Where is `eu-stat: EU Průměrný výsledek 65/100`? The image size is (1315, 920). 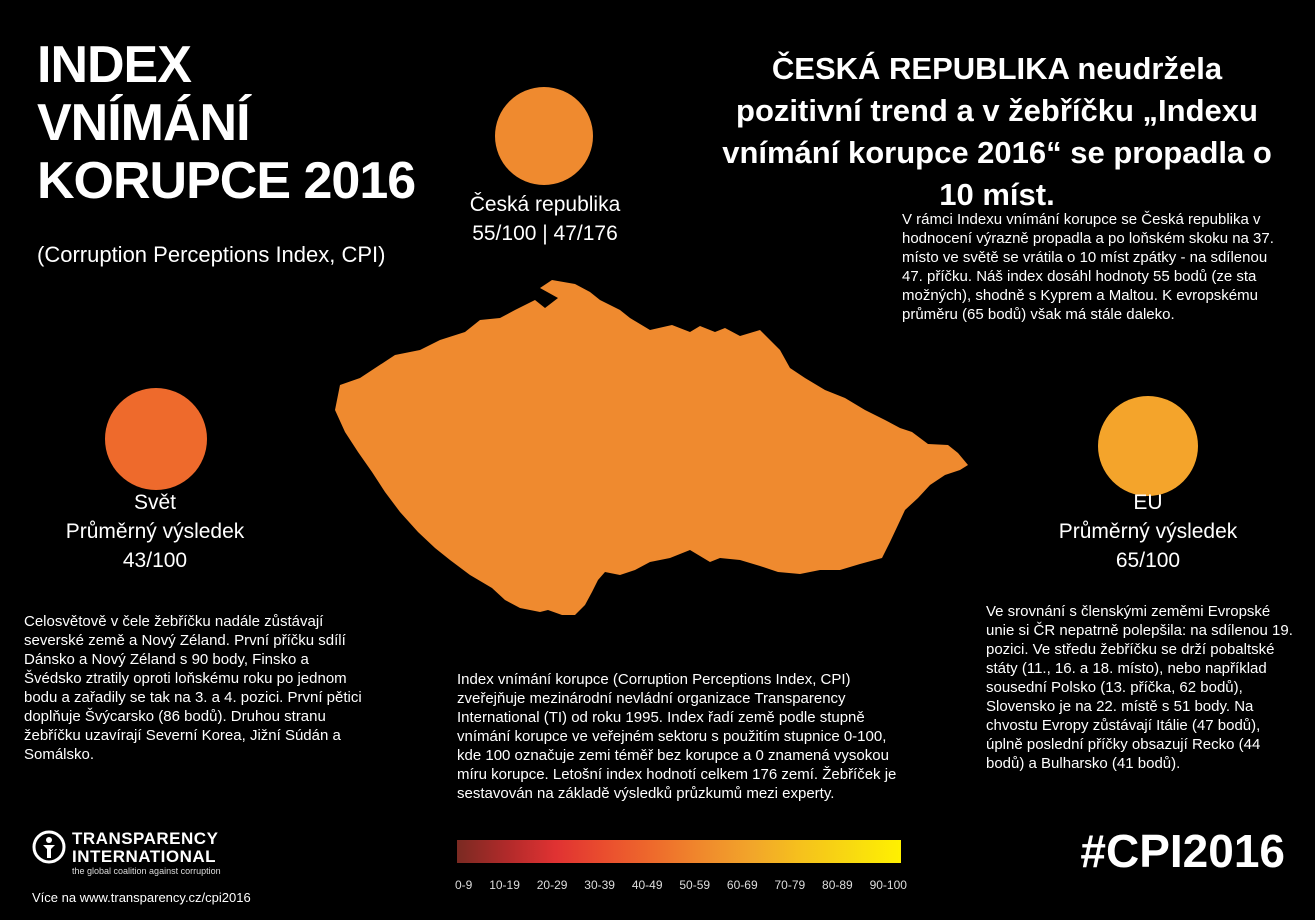 eu-stat: EU Průměrný výsledek 65/100 is located at coordinates (1148, 531).